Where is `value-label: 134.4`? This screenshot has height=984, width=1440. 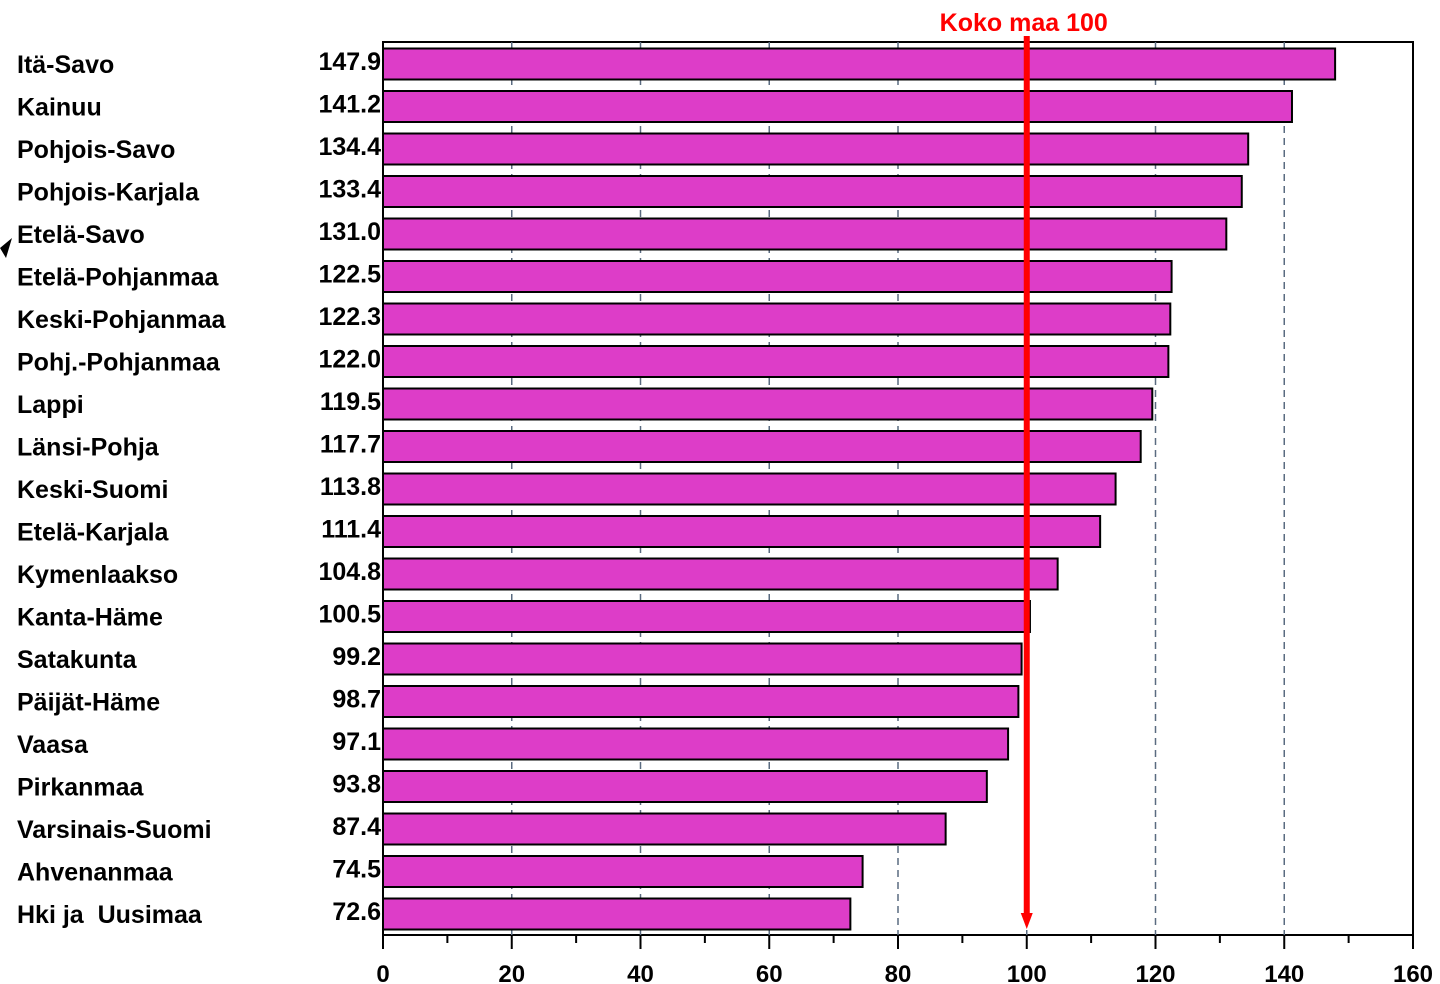 value-label: 134.4 is located at coordinates (349, 147).